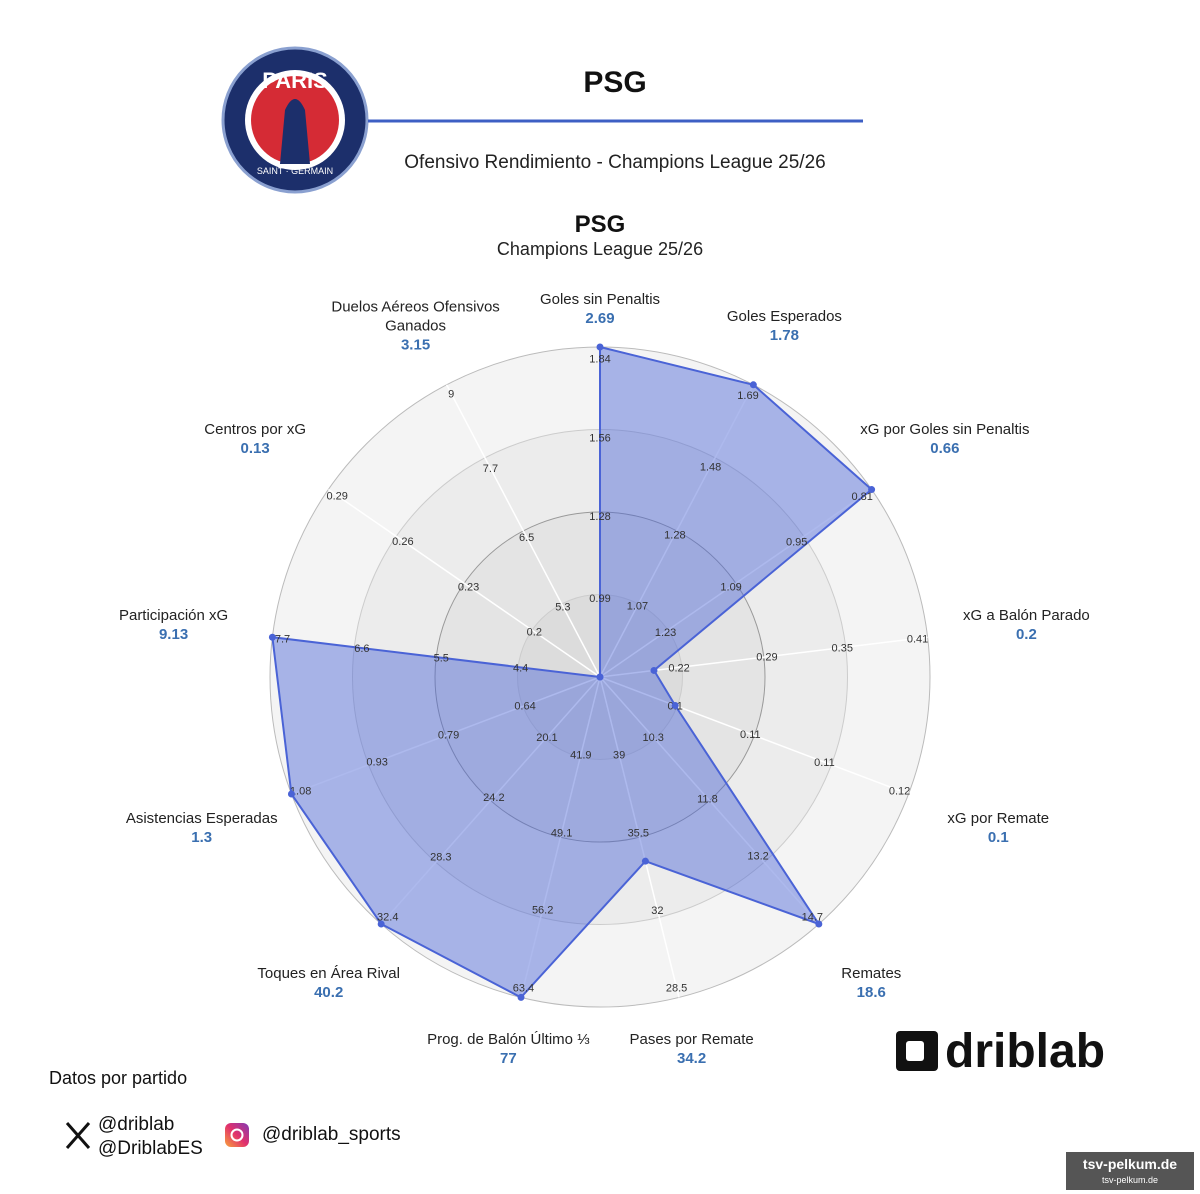 The height and width of the screenshot is (1194, 1200). What do you see at coordinates (416, 325) in the screenshot?
I see `axis-label: Duelos Aéreos Ofensivos Ganados 3.15` at bounding box center [416, 325].